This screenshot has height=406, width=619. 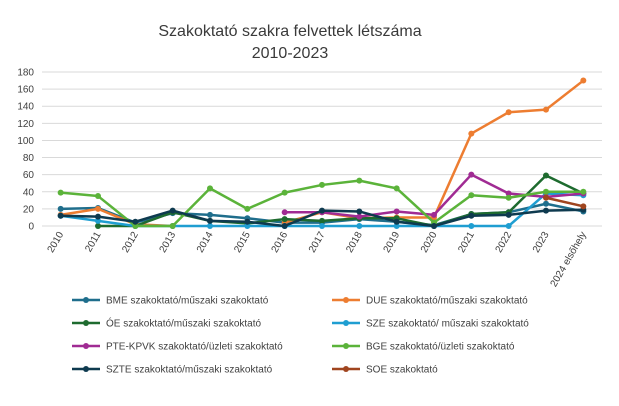 I want to click on legend-item: ÓE szakoktató/műszaki szakoktató, so click(x=167, y=323).